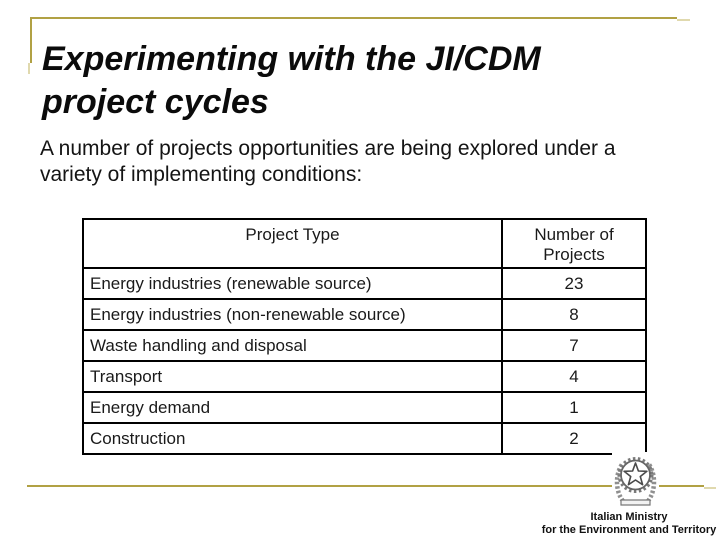 The height and width of the screenshot is (540, 720). I want to click on column-header-project-type: Project Type, so click(292, 243).